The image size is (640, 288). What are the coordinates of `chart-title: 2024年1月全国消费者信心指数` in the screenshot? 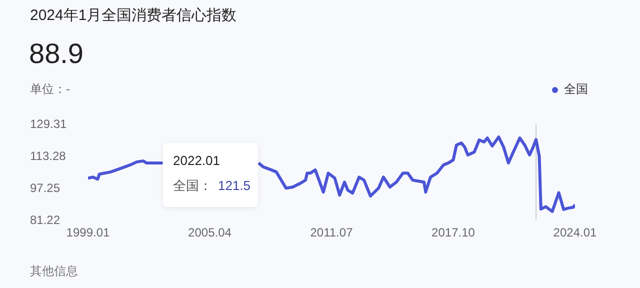 It's located at (133, 15).